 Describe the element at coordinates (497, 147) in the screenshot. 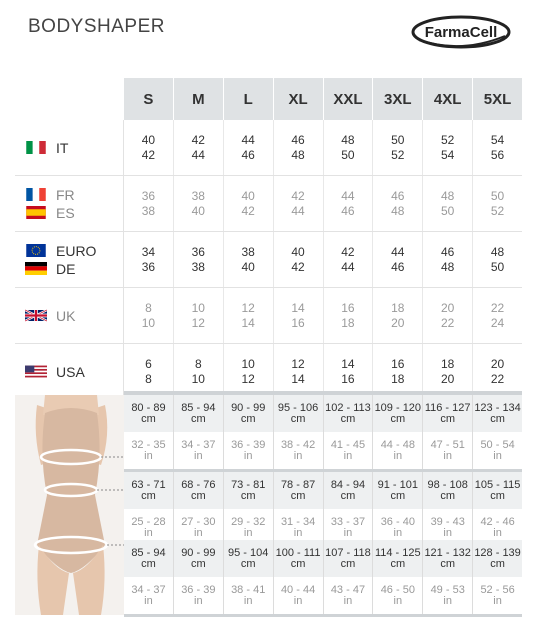

I see `table-cell: 54 56` at that location.